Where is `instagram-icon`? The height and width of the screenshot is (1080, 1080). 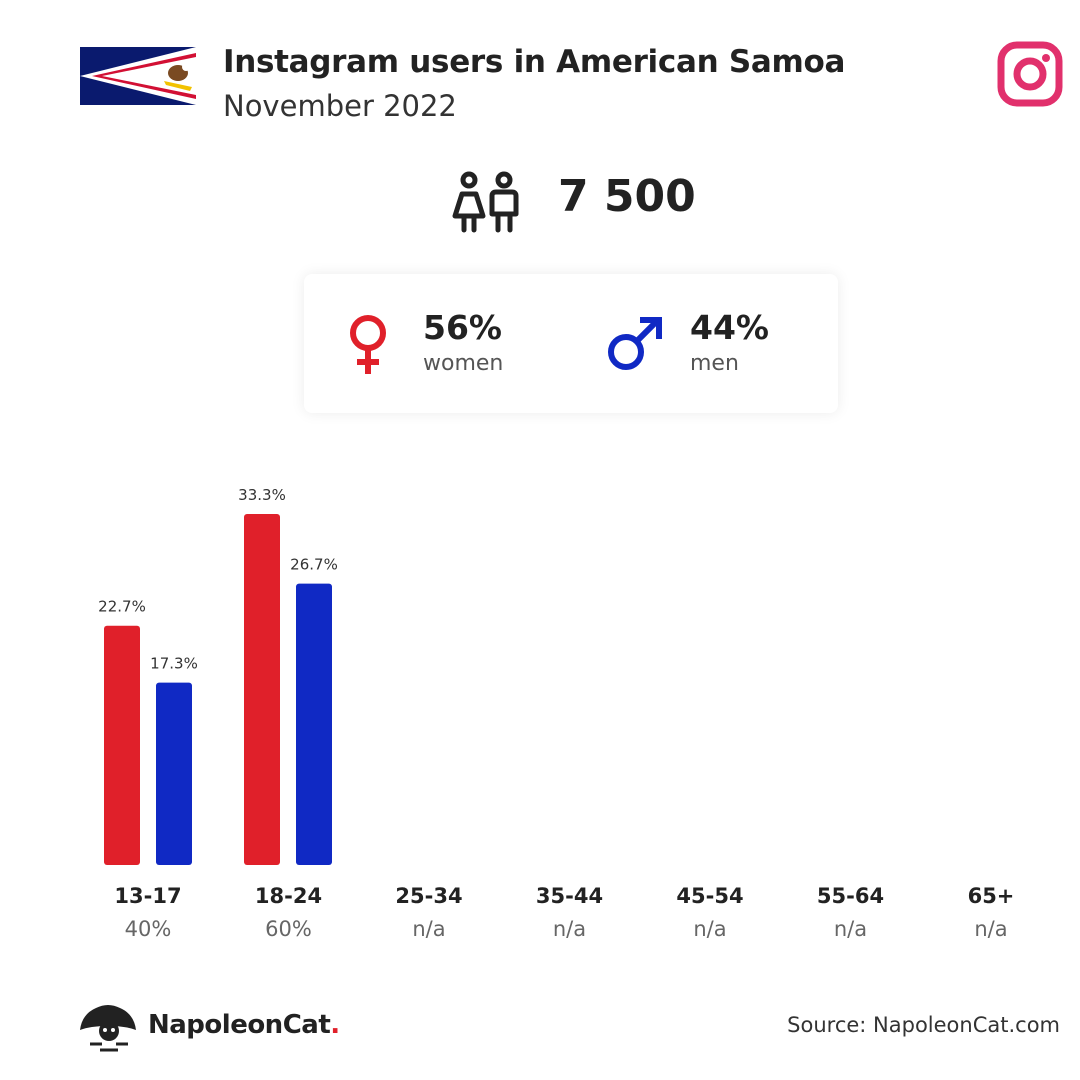 instagram-icon is located at coordinates (1030, 74).